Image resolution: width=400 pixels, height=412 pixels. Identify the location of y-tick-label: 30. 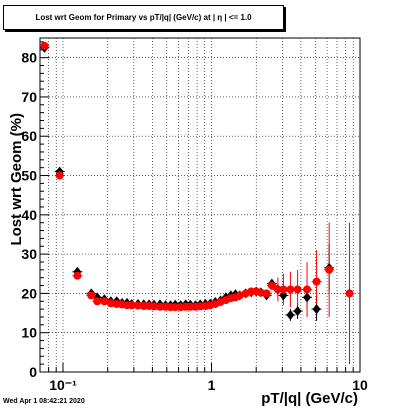
(29, 254).